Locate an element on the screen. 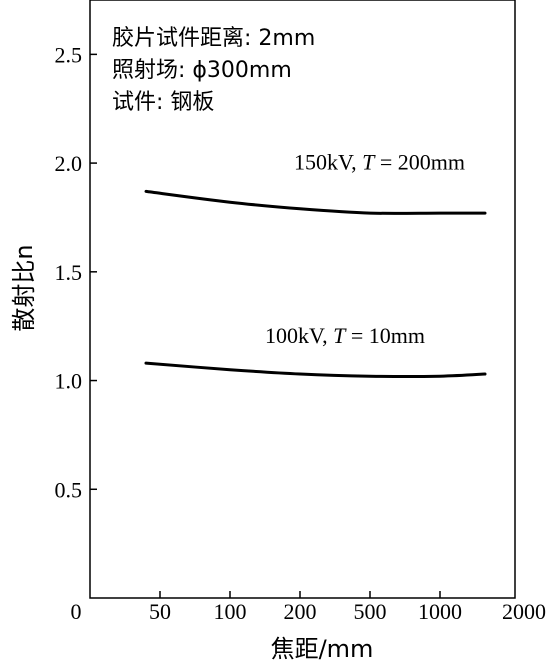 This screenshot has height=661, width=550. y-tick-label: 2.0 is located at coordinates (69, 163).